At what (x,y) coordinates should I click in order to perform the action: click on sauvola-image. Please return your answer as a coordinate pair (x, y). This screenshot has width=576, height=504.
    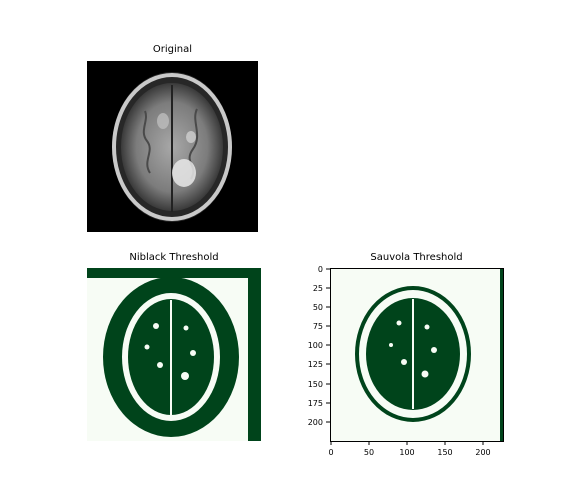
    Looking at the image, I should click on (416, 354).